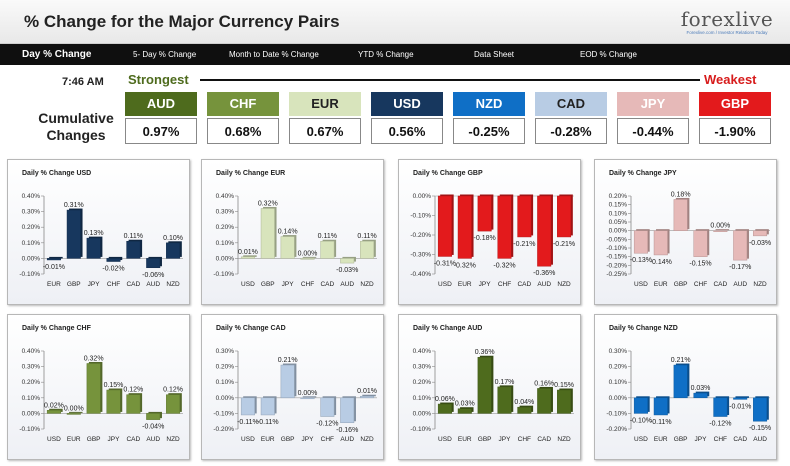 This screenshot has width=790, height=466. I want to click on y-tick-label: 0.00%, so click(422, 196).